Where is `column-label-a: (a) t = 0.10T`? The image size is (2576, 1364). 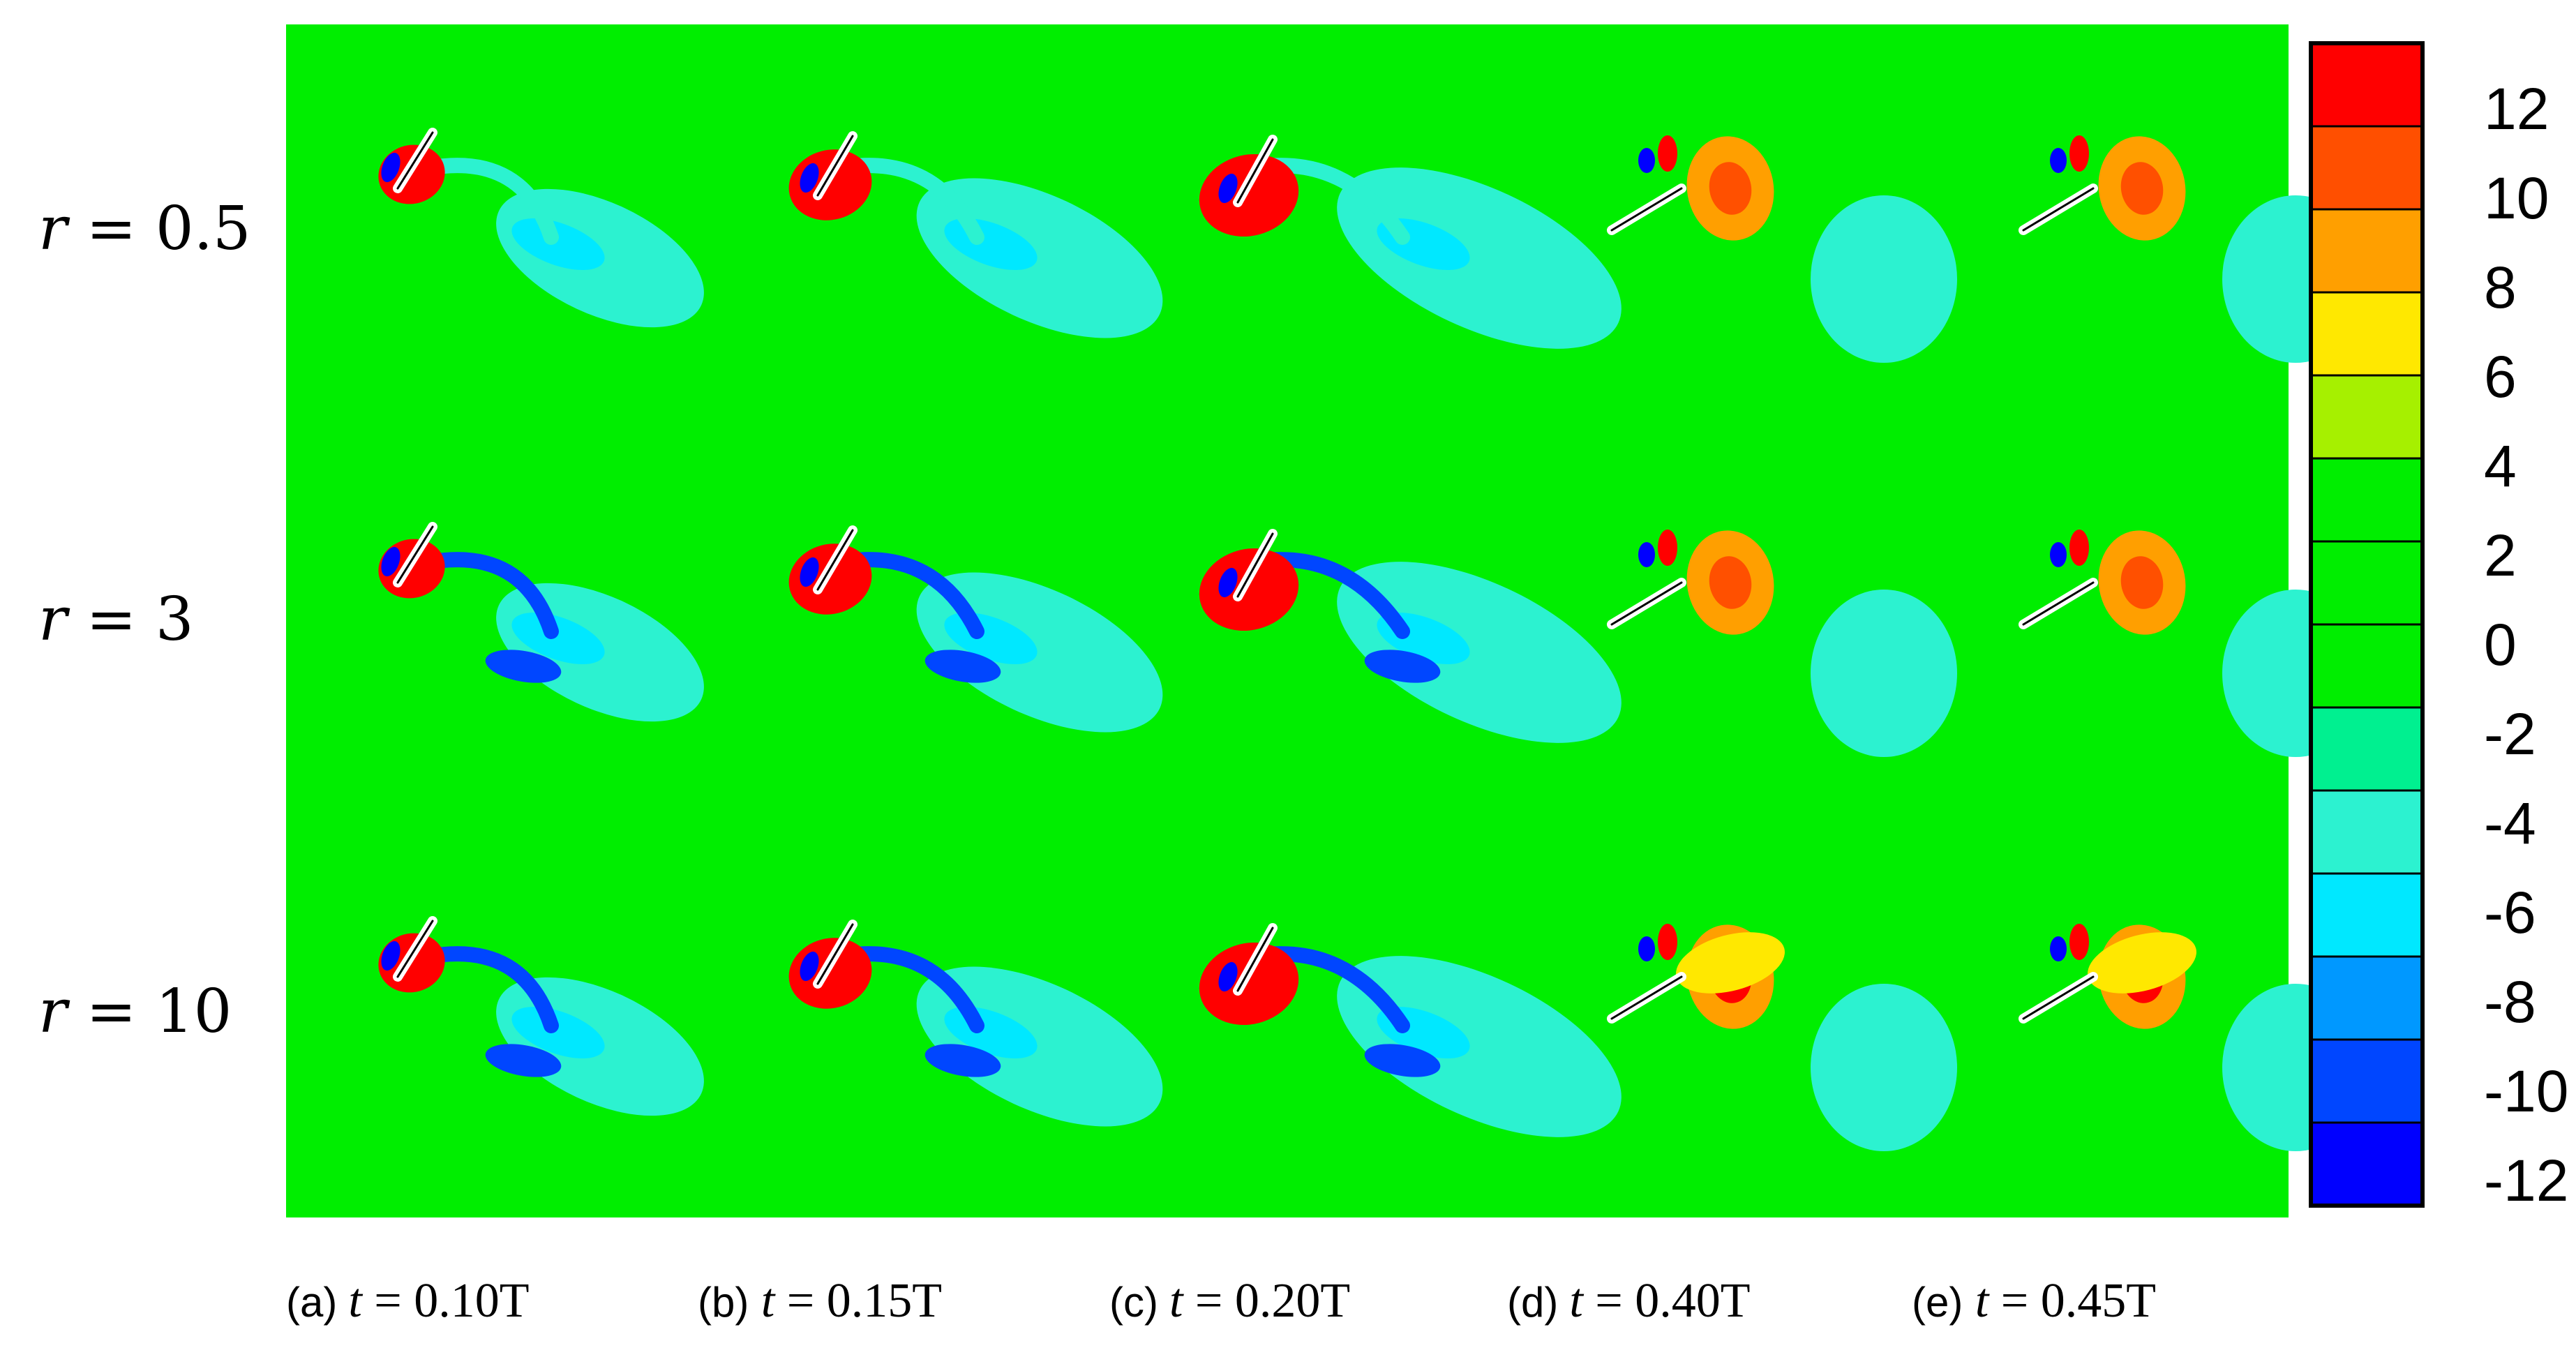 column-label-a: (a) t = 0.10T is located at coordinates (408, 1301).